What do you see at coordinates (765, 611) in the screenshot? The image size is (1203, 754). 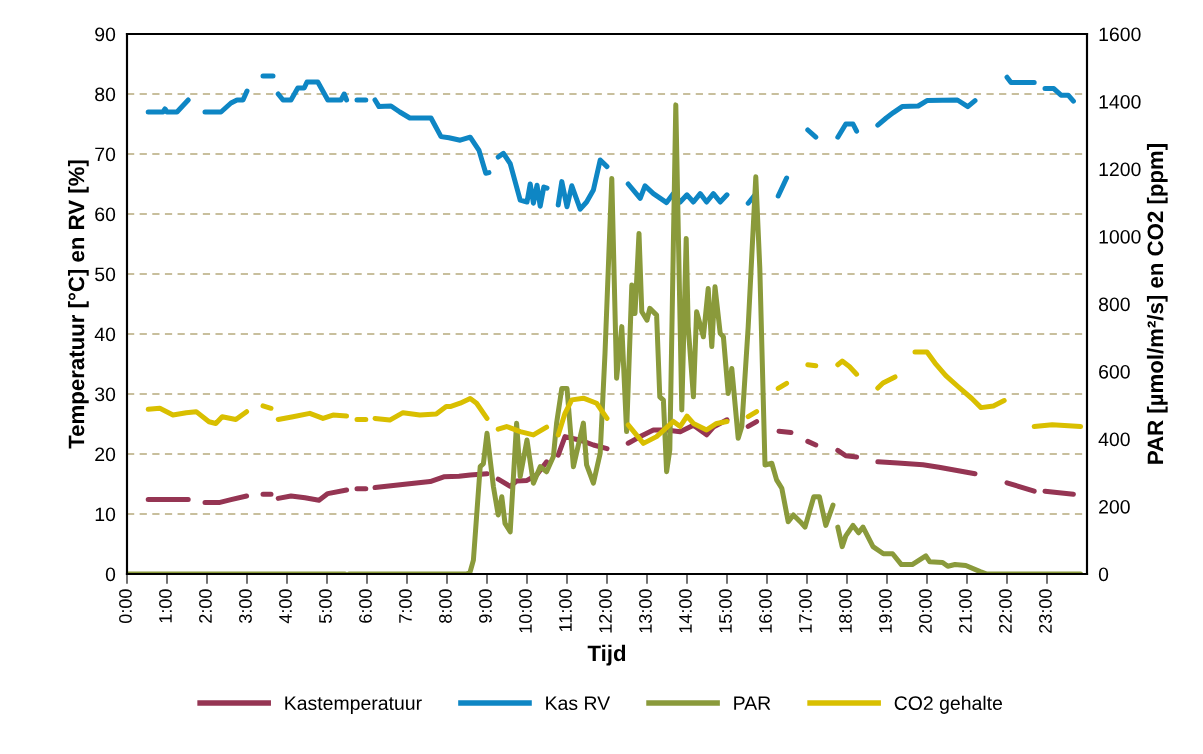 I see `x-tick-label: 16:00` at bounding box center [765, 611].